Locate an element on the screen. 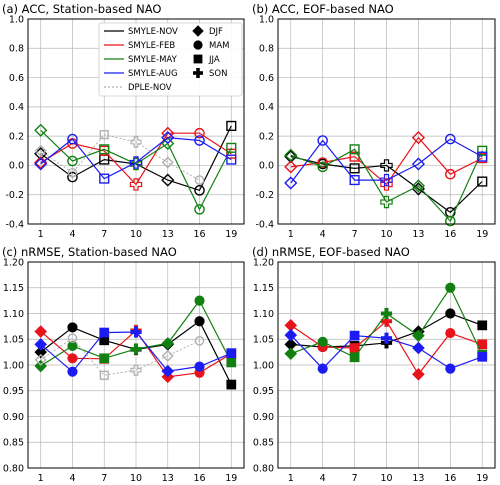 This screenshot has width=500, height=485. legend-label-djf: DJF is located at coordinates (216, 32).